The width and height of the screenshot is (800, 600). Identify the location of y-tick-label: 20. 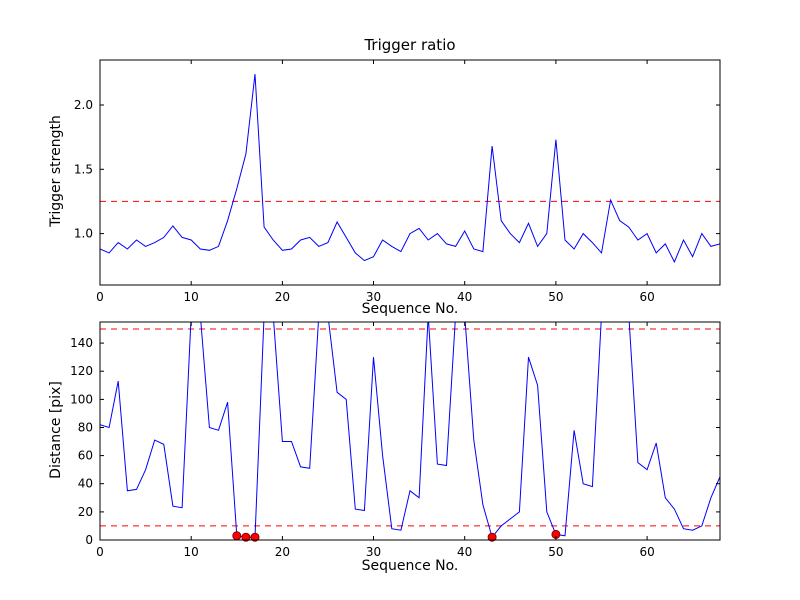
(85, 512).